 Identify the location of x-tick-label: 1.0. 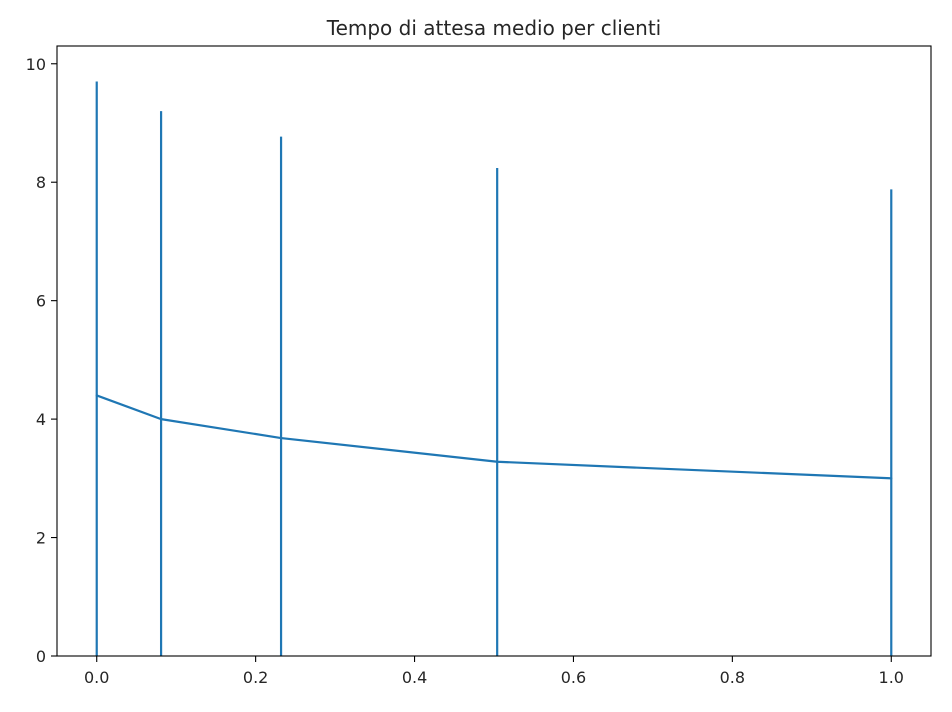
(891, 677).